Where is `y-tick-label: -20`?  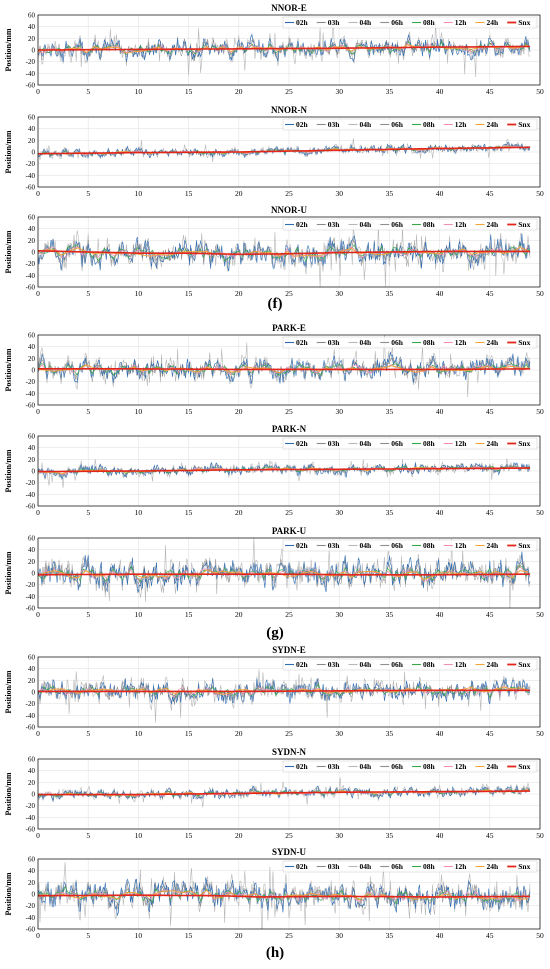 y-tick-label: -20 is located at coordinates (31, 483).